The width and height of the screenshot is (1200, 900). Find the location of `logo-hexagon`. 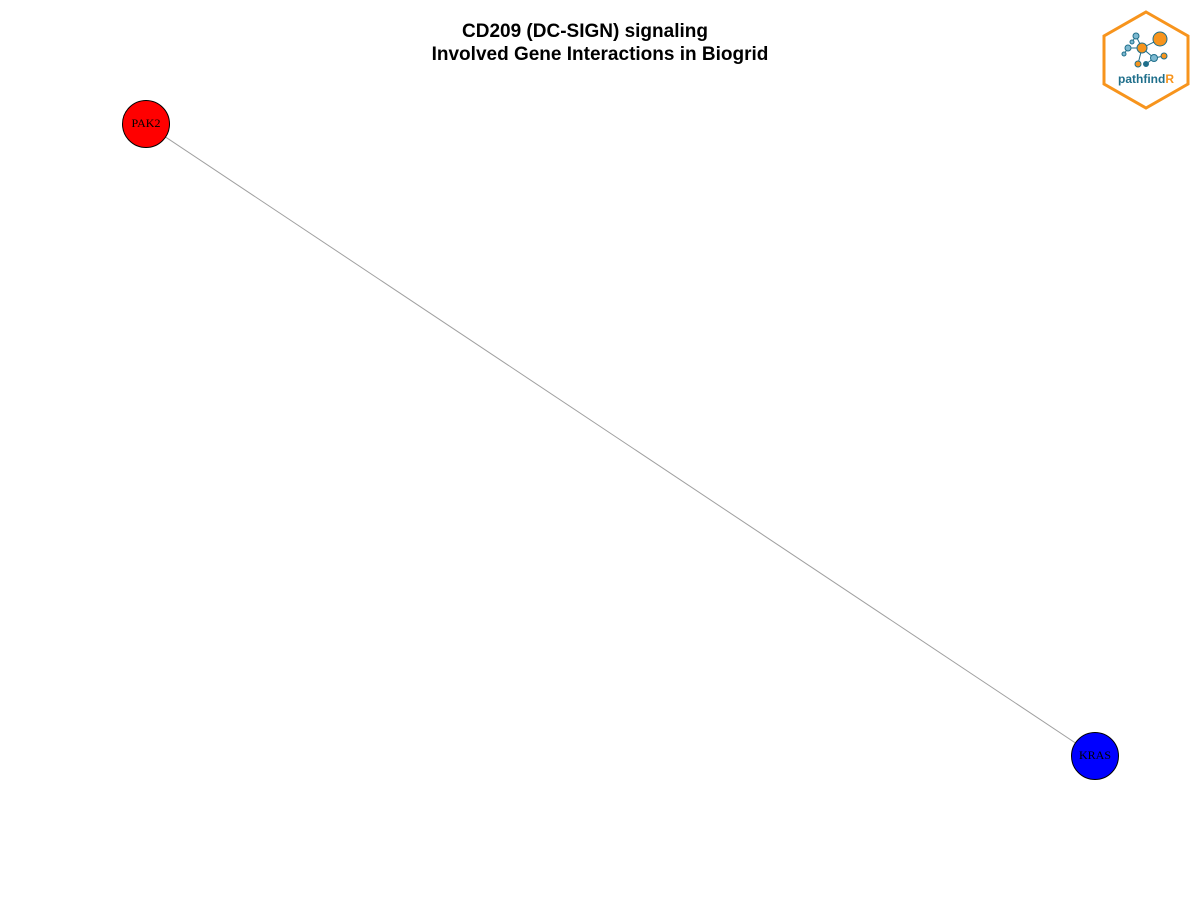

logo-hexagon is located at coordinates (1146, 60).